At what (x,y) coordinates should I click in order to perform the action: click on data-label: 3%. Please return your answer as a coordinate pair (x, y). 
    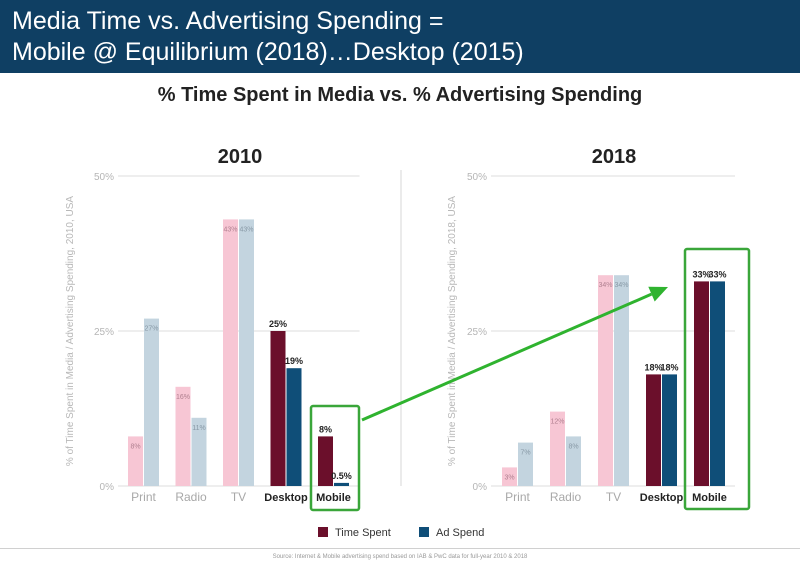
    Looking at the image, I should click on (509, 477).